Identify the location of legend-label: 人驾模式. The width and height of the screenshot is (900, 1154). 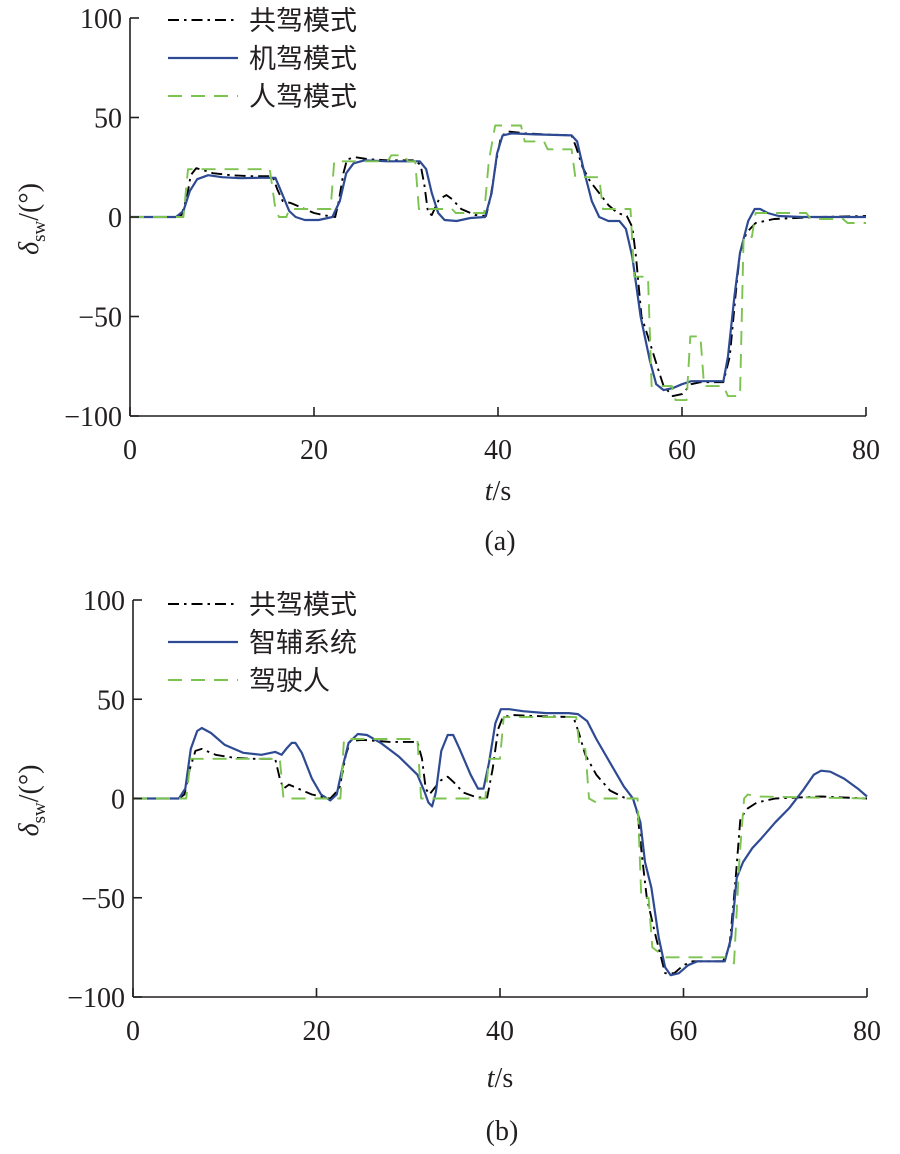
(303, 97).